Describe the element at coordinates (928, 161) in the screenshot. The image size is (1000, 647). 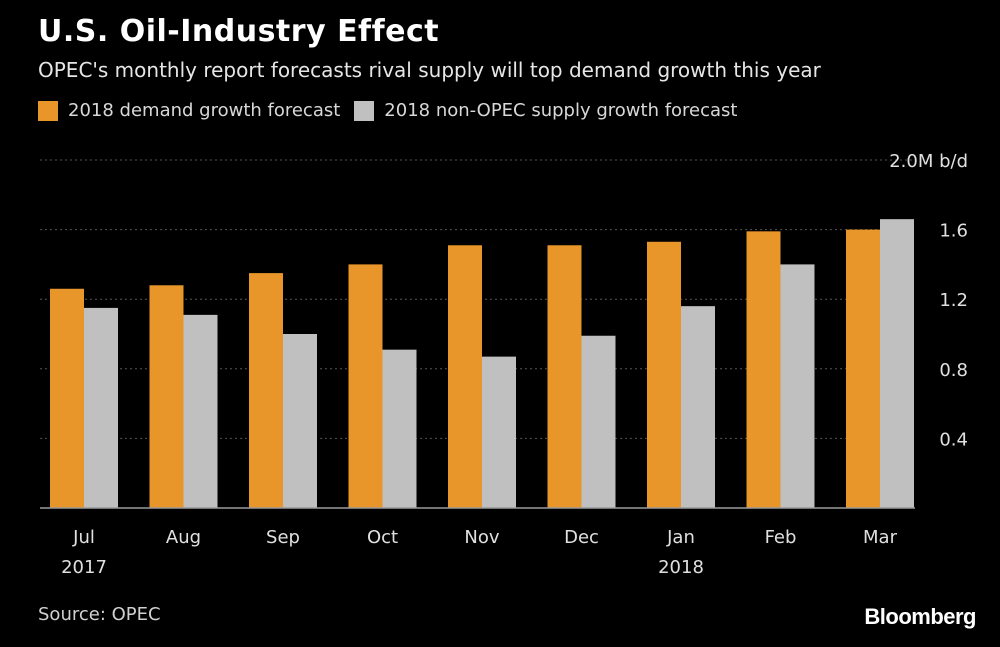
I see `y-unit-label: 2.0M b/d` at that location.